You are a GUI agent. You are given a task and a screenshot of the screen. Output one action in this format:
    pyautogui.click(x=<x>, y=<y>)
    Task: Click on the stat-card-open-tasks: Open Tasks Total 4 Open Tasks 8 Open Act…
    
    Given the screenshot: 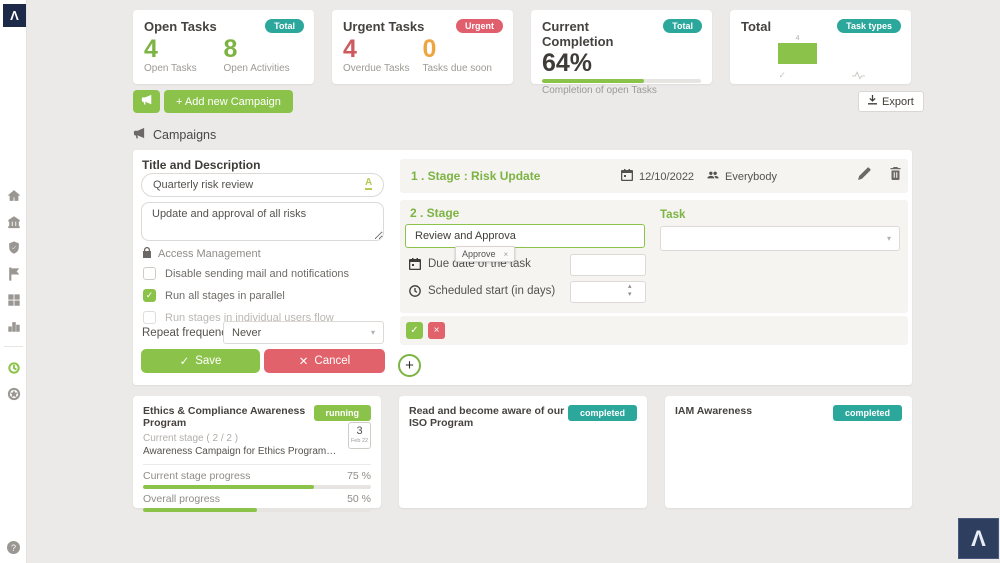 What is the action you would take?
    pyautogui.click(x=223, y=47)
    